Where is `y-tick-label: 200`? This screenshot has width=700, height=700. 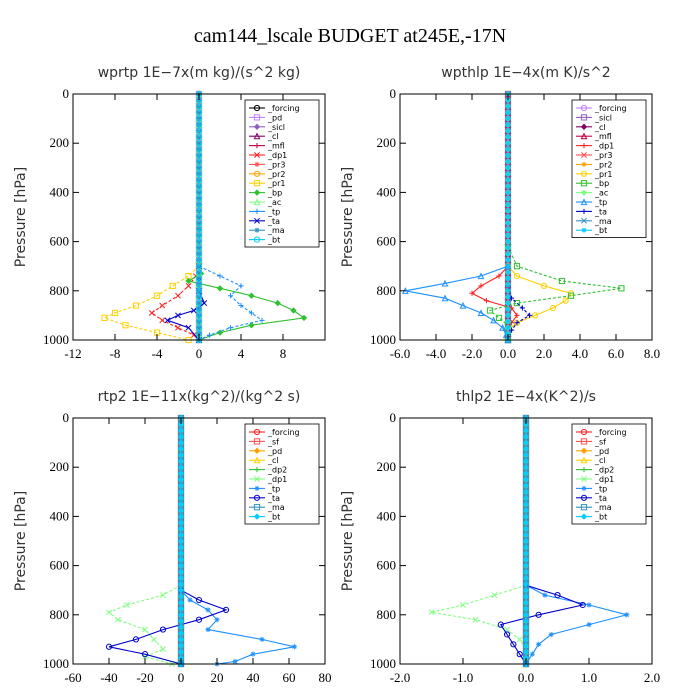 y-tick-label: 200 is located at coordinates (387, 466).